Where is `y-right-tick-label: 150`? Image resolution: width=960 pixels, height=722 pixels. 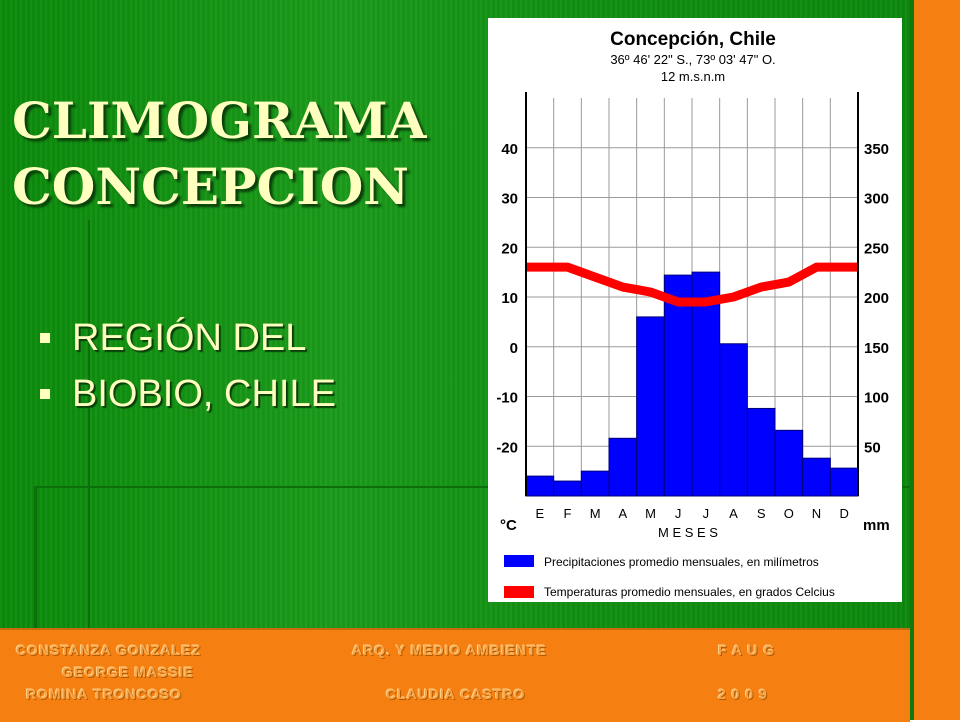
y-right-tick-label: 150 is located at coordinates (876, 348).